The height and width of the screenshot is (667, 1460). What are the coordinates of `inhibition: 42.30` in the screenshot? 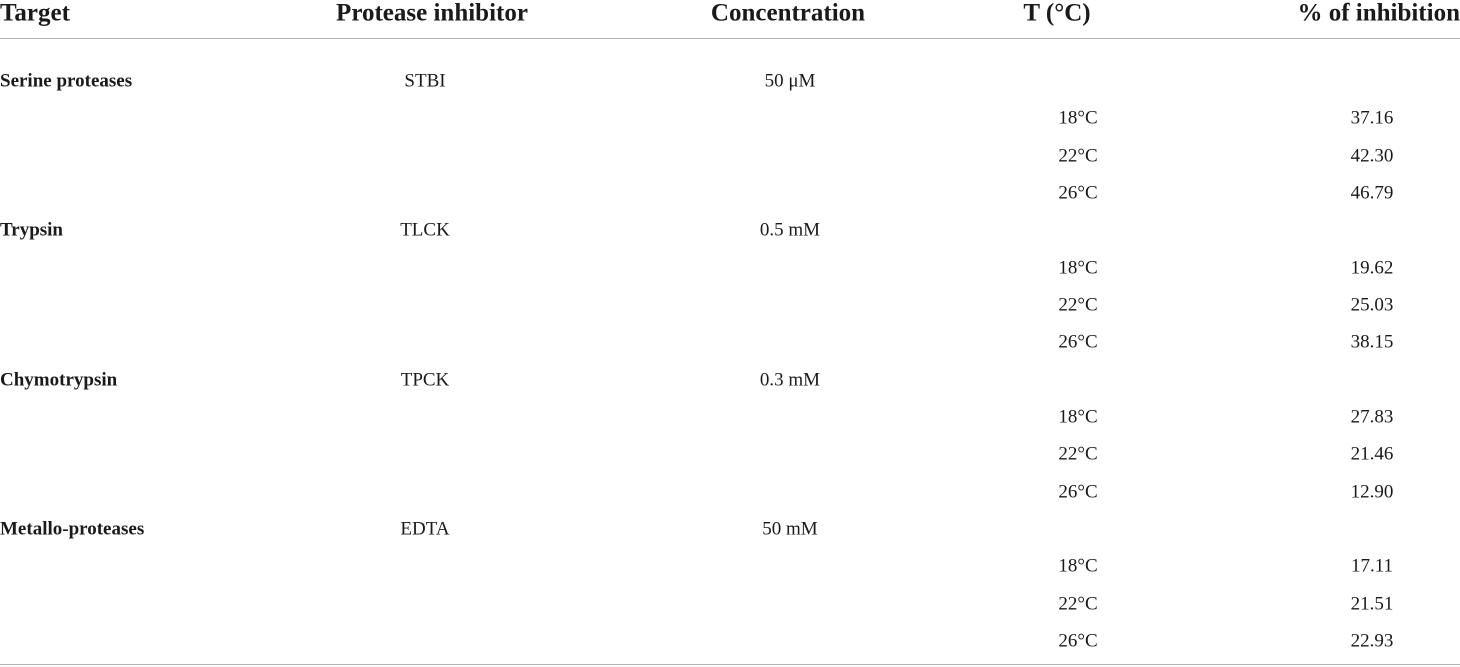 It's located at (1372, 156).